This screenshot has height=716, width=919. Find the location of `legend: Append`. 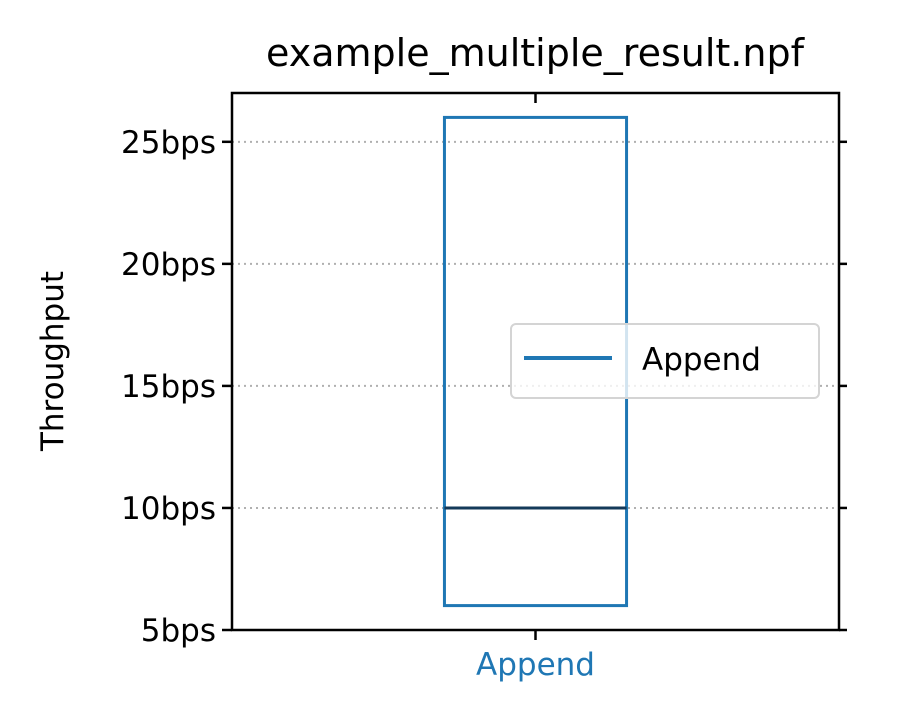

legend: Append is located at coordinates (665, 361).